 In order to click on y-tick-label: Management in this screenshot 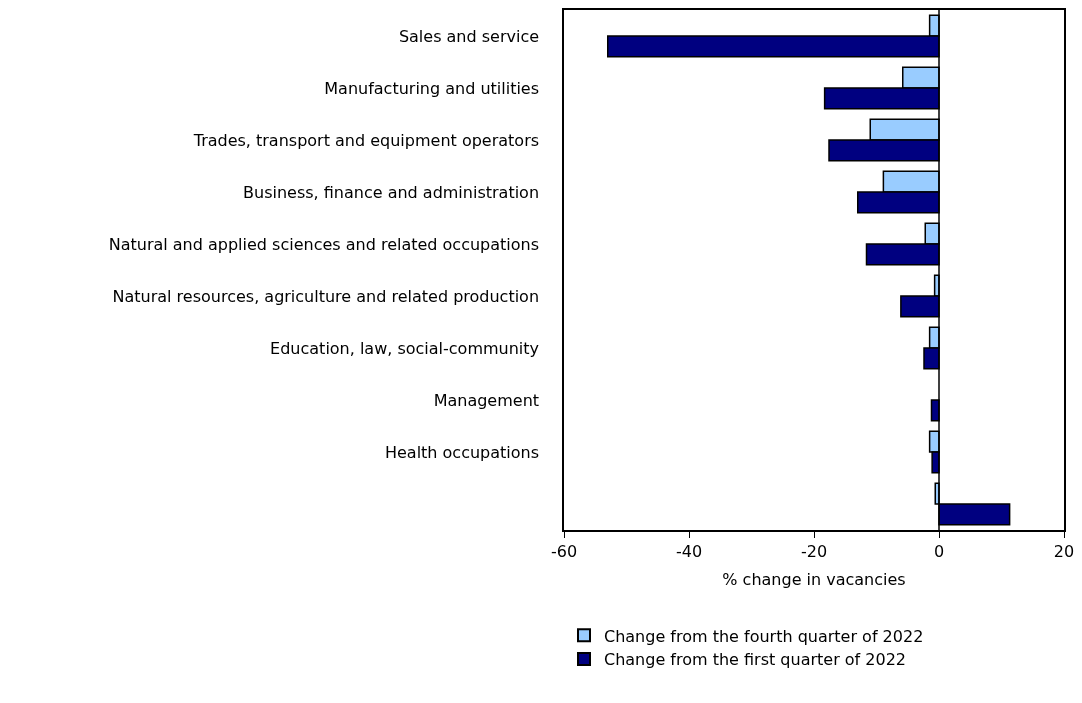, I will do `click(486, 400)`.